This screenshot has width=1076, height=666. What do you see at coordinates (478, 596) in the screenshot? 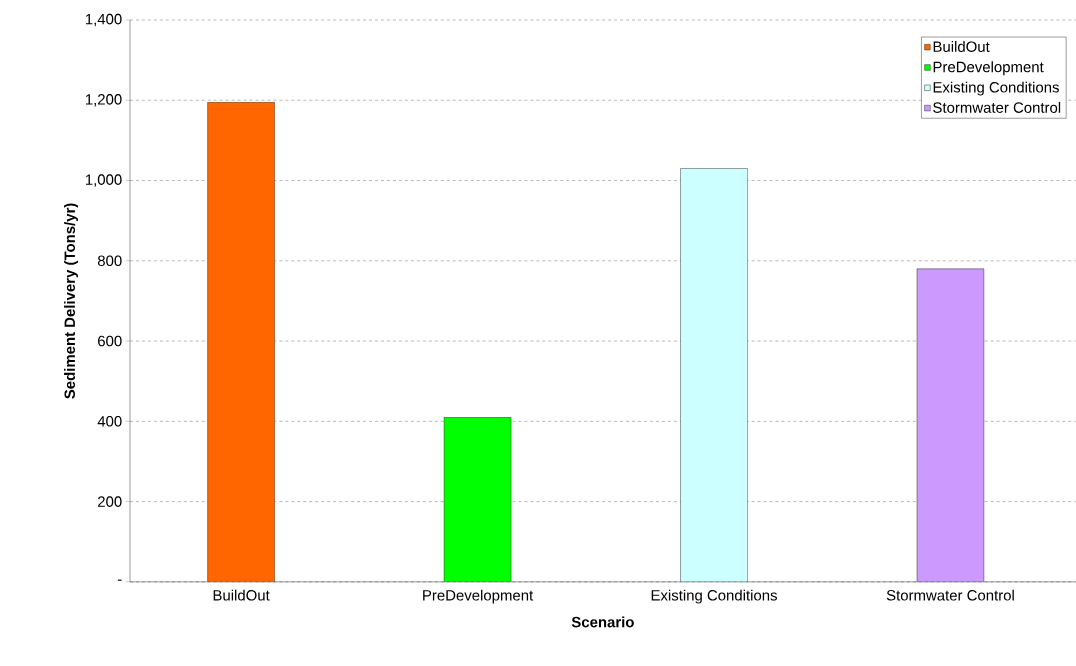
I see `x-tick-label: PreDevelopment` at bounding box center [478, 596].